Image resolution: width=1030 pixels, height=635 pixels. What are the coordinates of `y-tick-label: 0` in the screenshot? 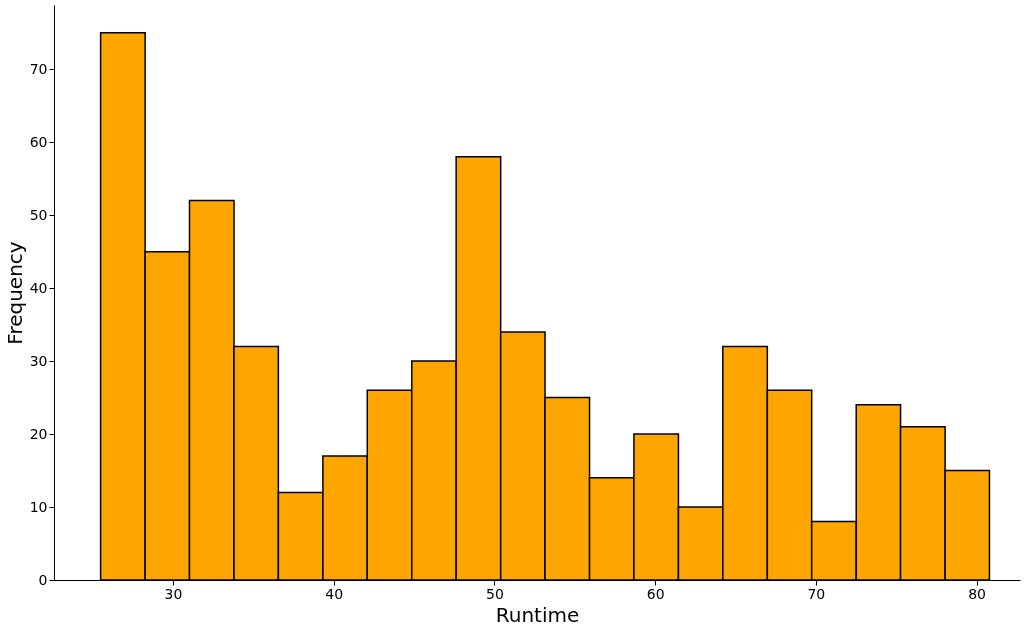 It's located at (43, 579).